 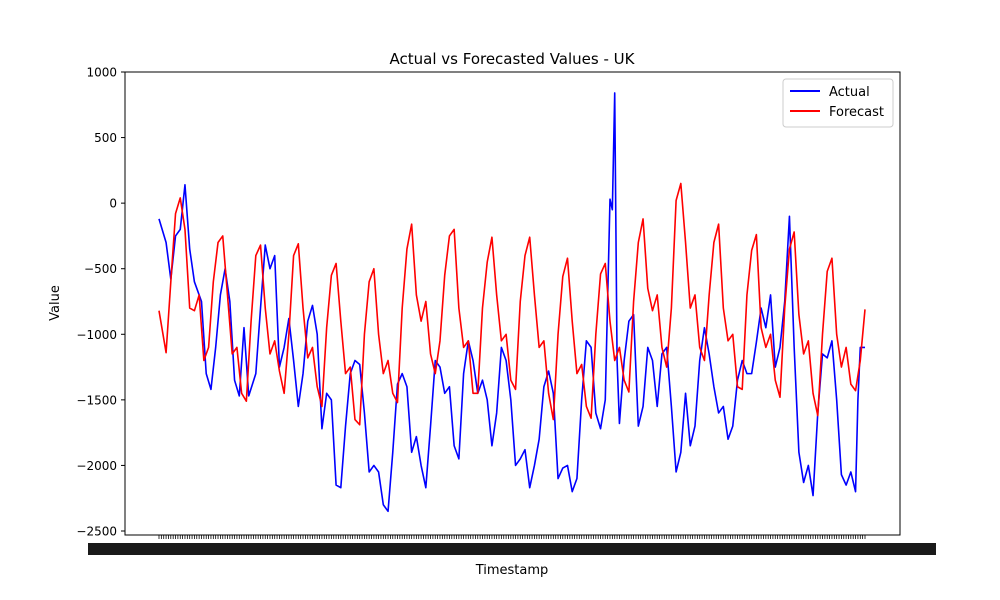 What do you see at coordinates (849, 92) in the screenshot?
I see `legend-label-actual: Actual` at bounding box center [849, 92].